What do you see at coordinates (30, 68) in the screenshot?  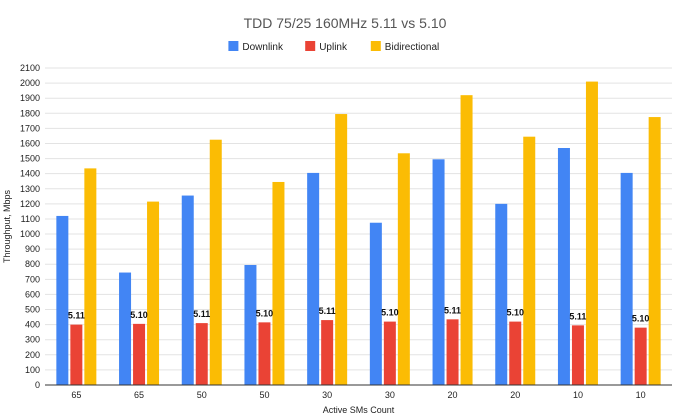 I see `y-tick-label: 2100` at bounding box center [30, 68].